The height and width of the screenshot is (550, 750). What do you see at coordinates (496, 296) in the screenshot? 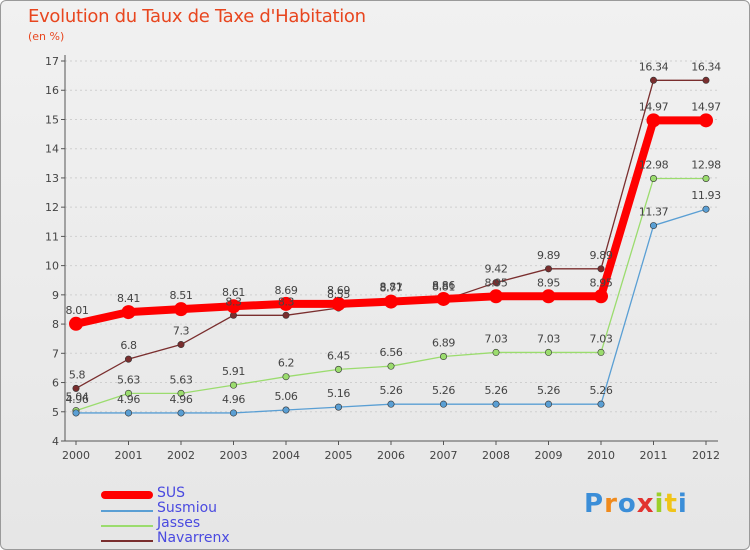
I see `point-sus-2008` at bounding box center [496, 296].